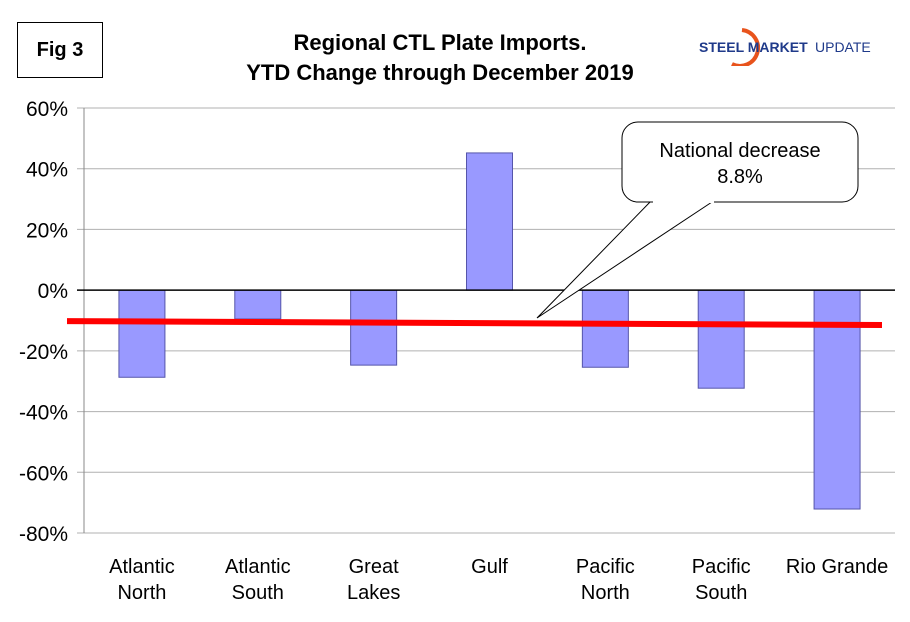  What do you see at coordinates (440, 72) in the screenshot?
I see `chart-subtitle: YTD Change through December 2019` at bounding box center [440, 72].